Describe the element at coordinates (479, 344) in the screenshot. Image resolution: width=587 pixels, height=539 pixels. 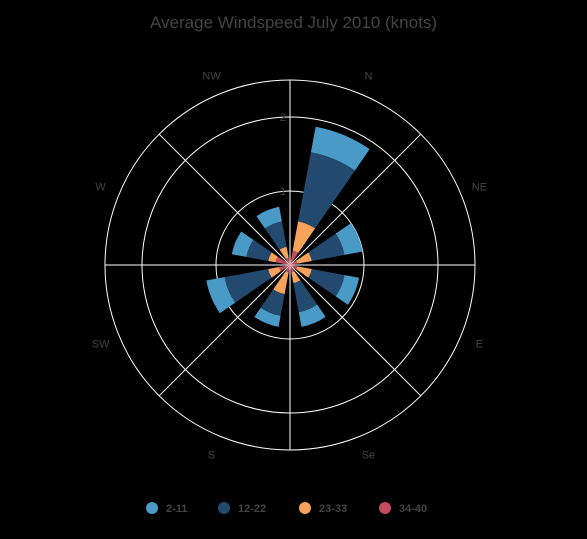
I see `direction-label: E` at that location.